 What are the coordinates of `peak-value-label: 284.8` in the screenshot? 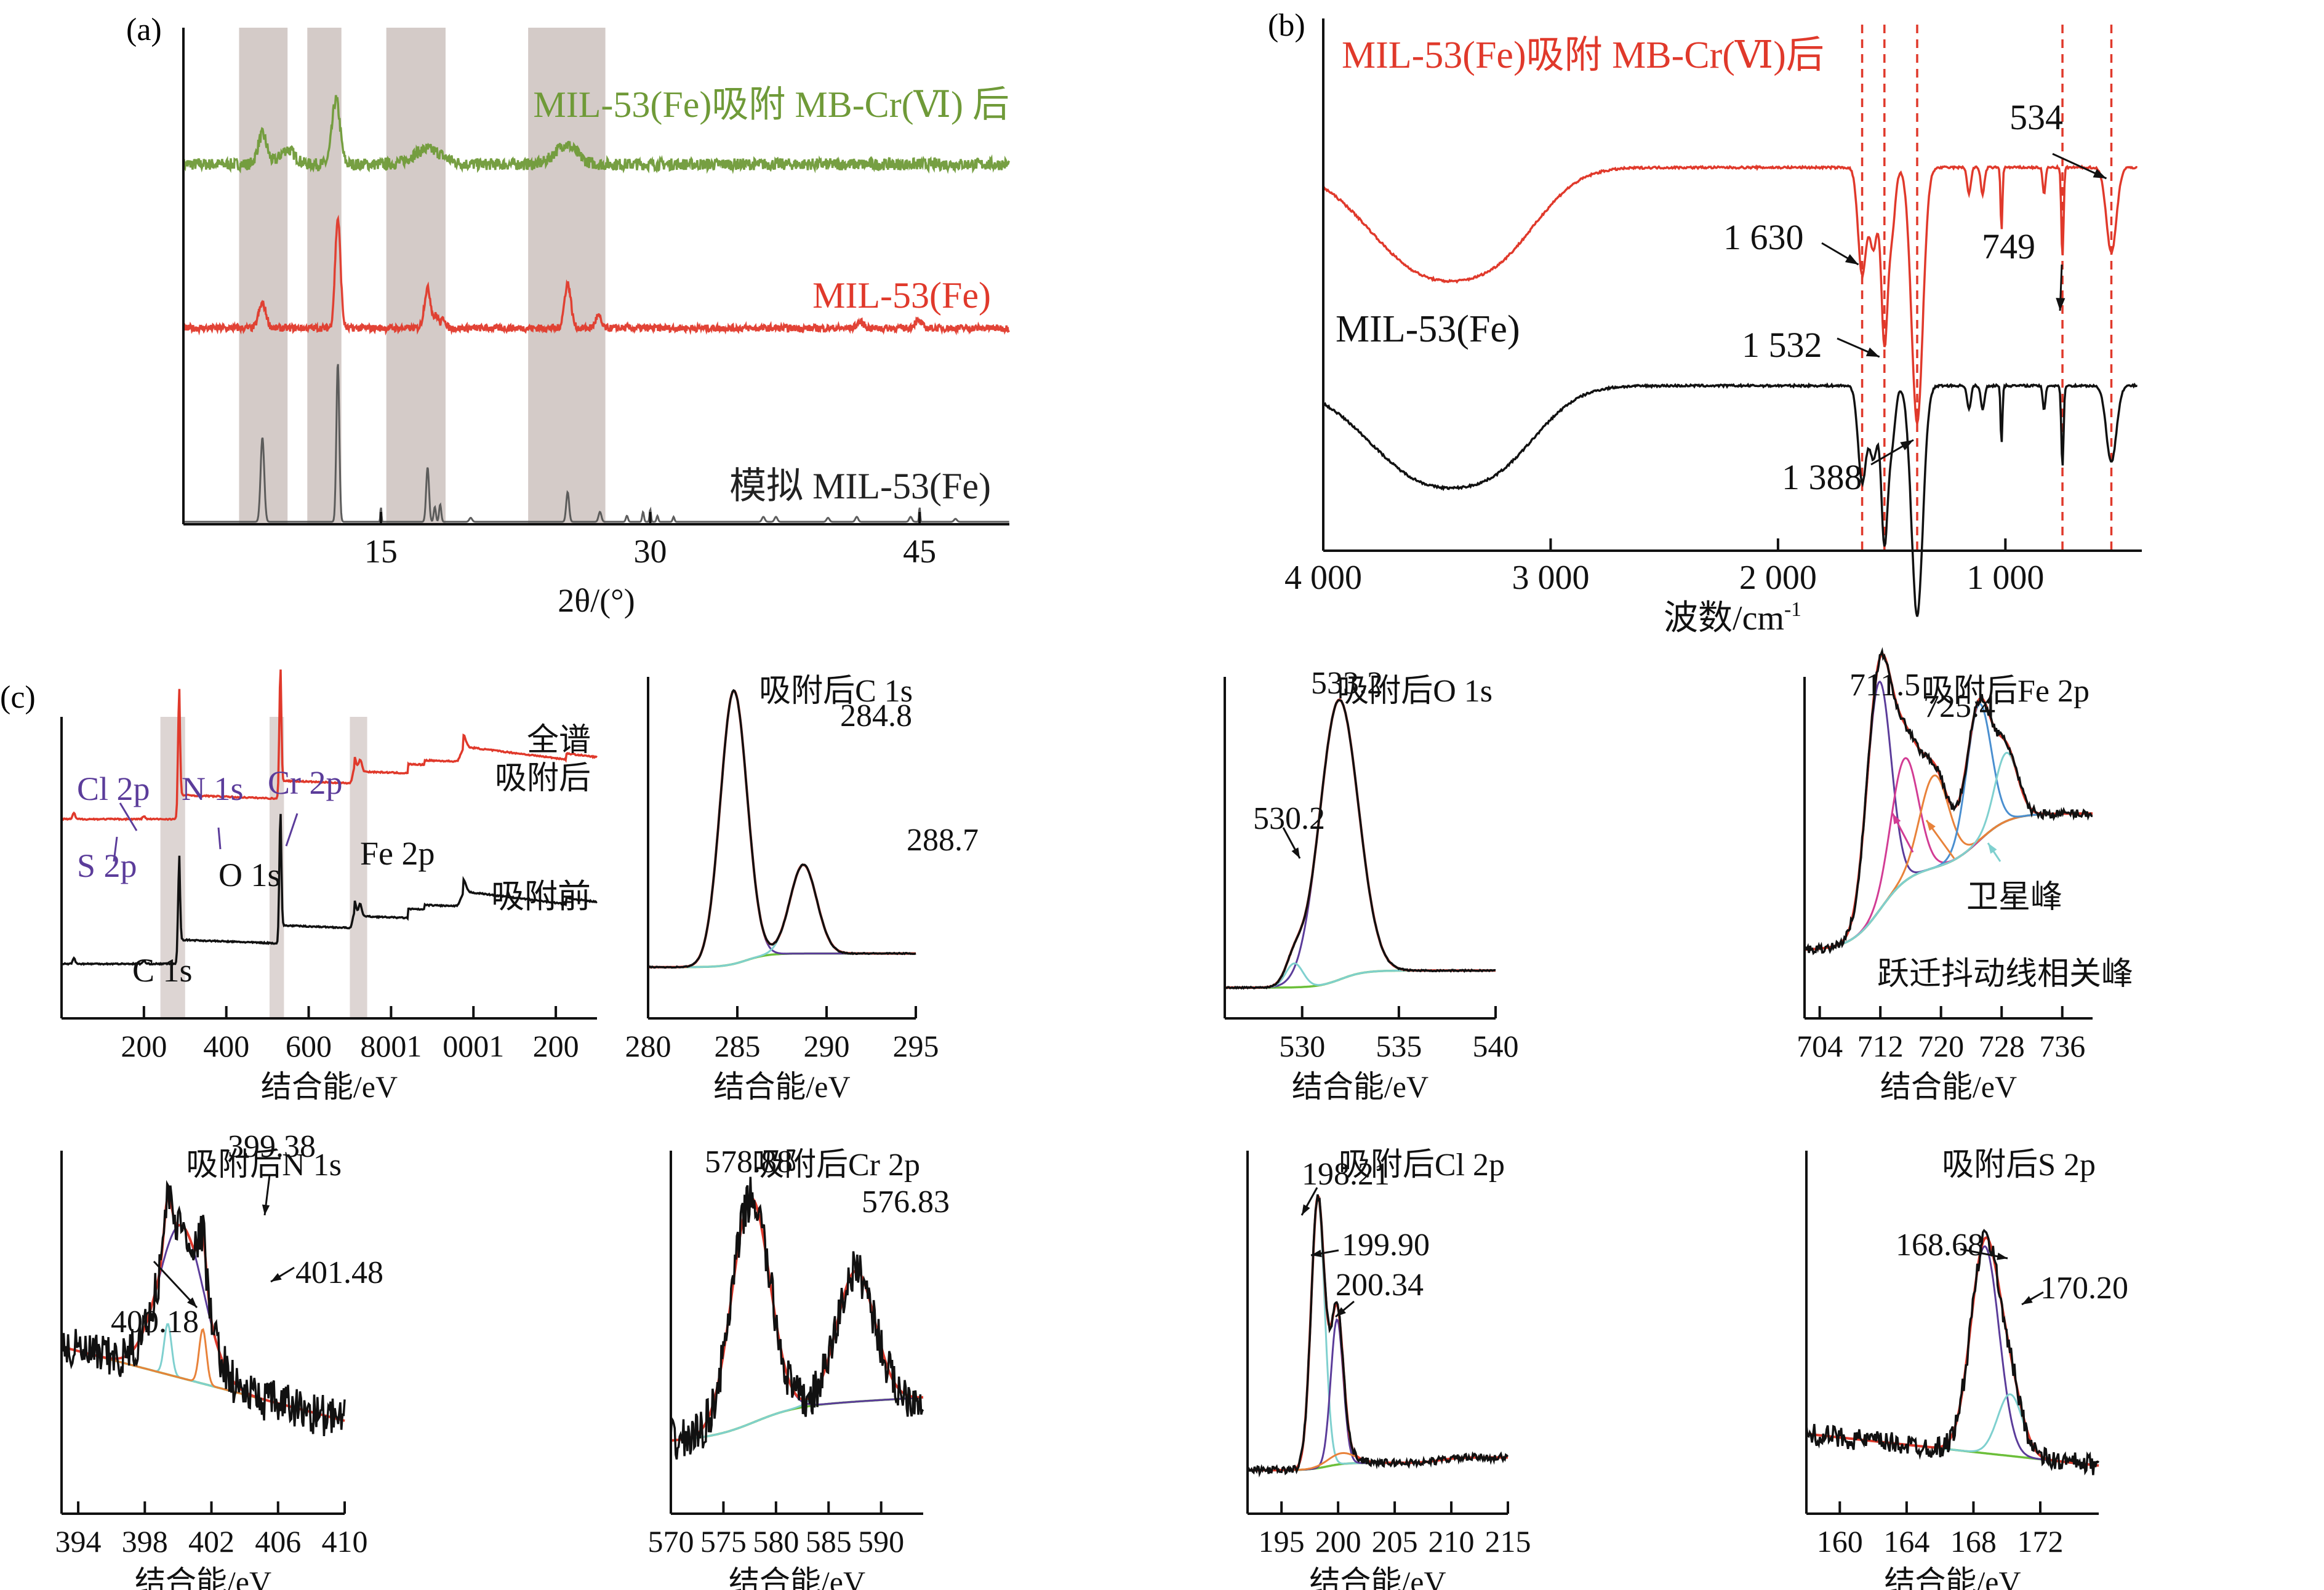 It's located at (876, 715).